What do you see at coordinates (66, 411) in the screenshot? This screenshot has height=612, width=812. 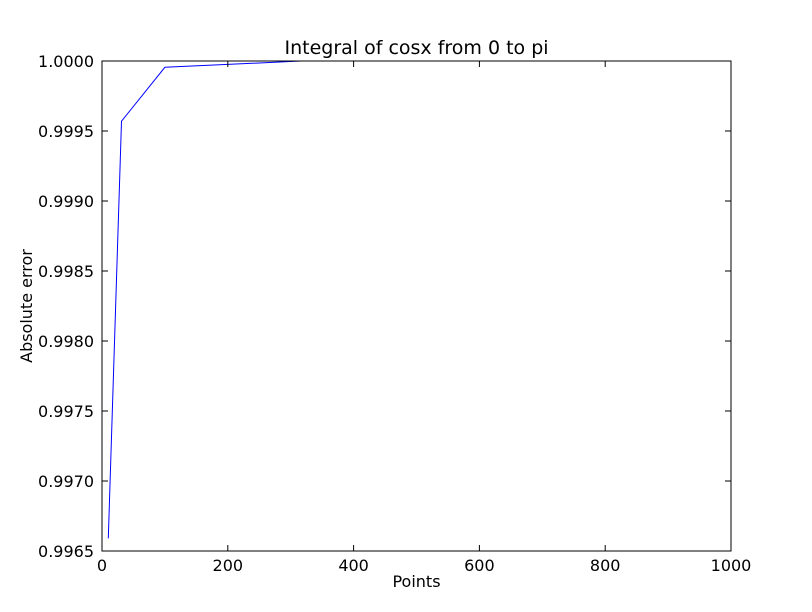 I see `y-tick-label: 0.9975` at bounding box center [66, 411].